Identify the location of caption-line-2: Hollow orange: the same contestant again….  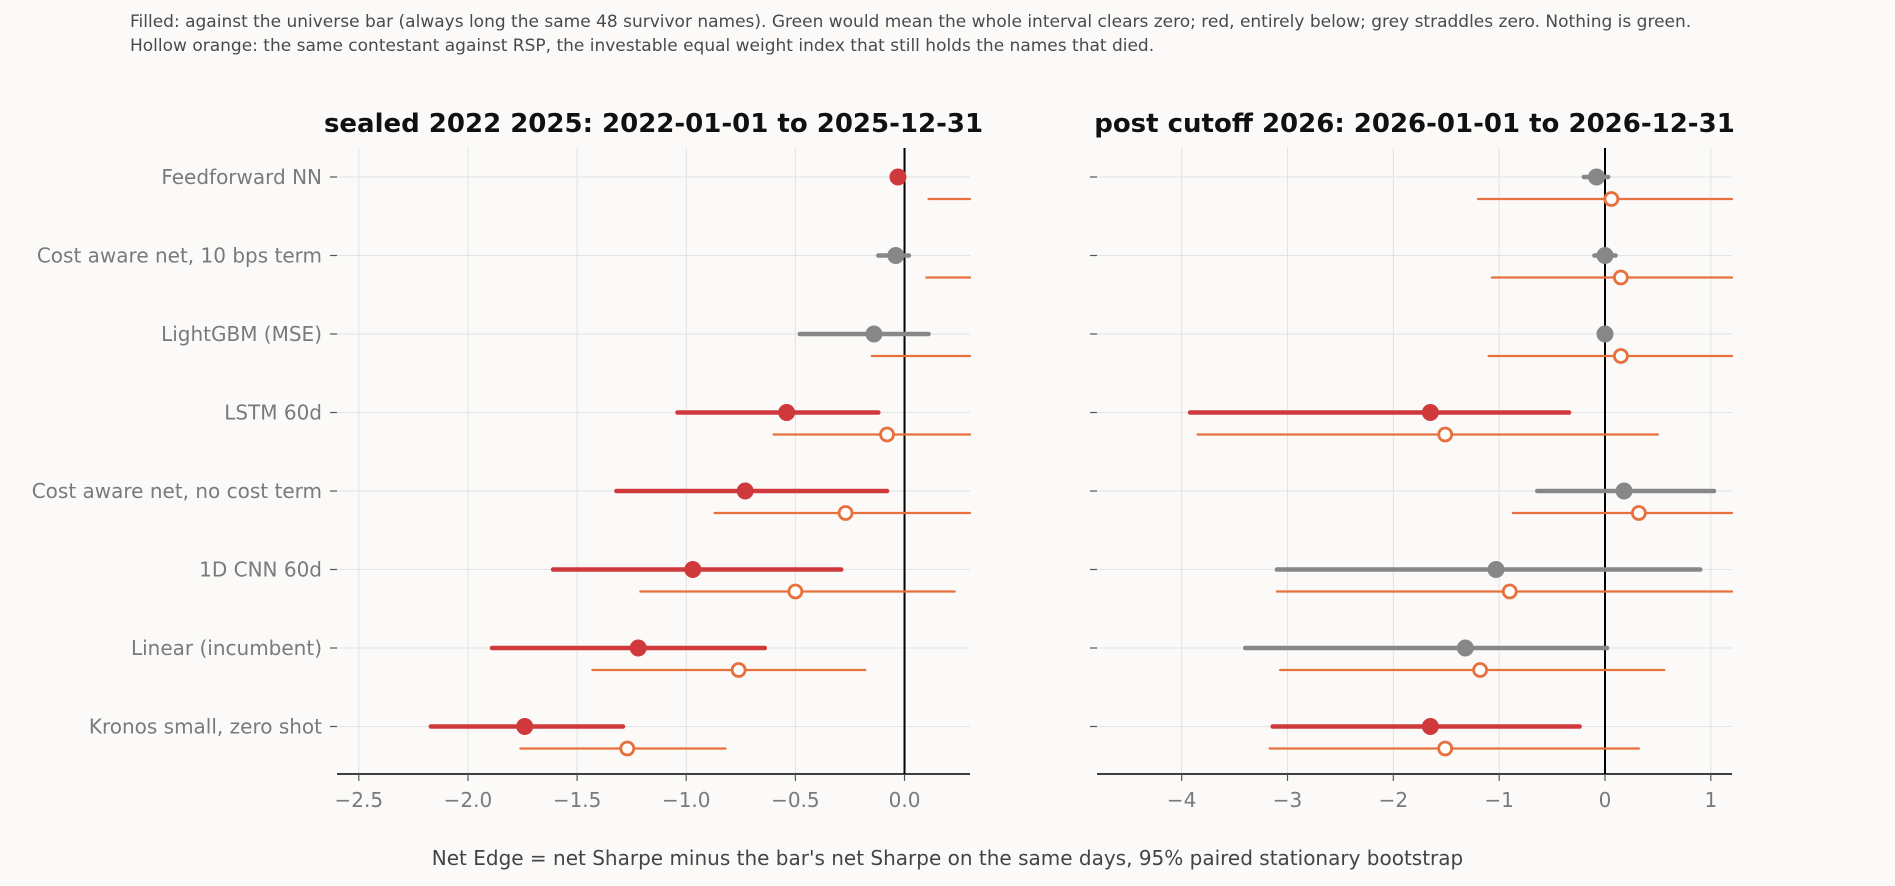
(642, 46).